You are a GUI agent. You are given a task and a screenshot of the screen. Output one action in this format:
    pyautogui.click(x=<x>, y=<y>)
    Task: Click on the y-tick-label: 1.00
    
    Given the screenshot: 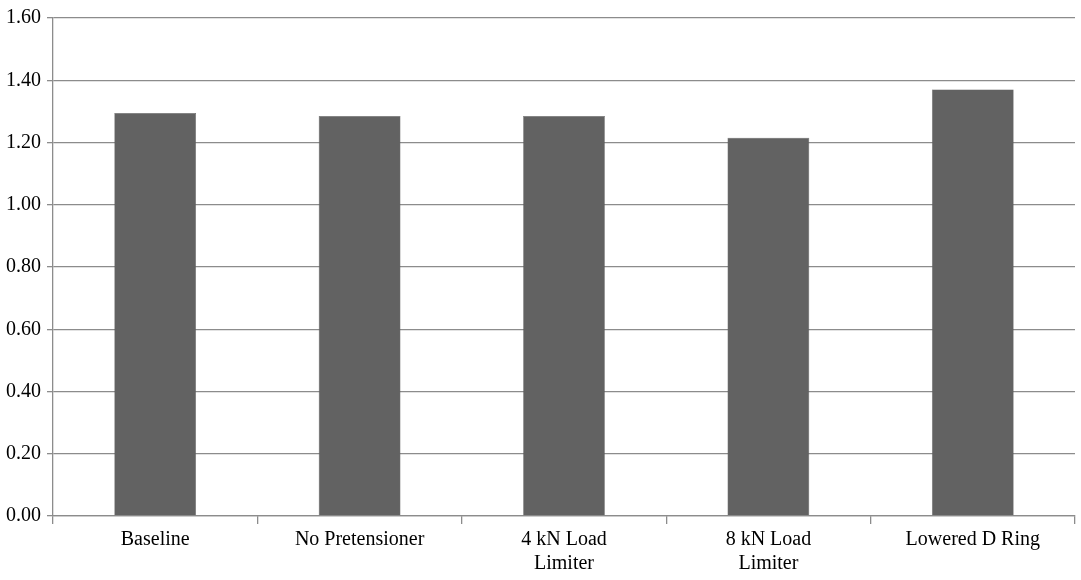 What is the action you would take?
    pyautogui.click(x=23, y=203)
    